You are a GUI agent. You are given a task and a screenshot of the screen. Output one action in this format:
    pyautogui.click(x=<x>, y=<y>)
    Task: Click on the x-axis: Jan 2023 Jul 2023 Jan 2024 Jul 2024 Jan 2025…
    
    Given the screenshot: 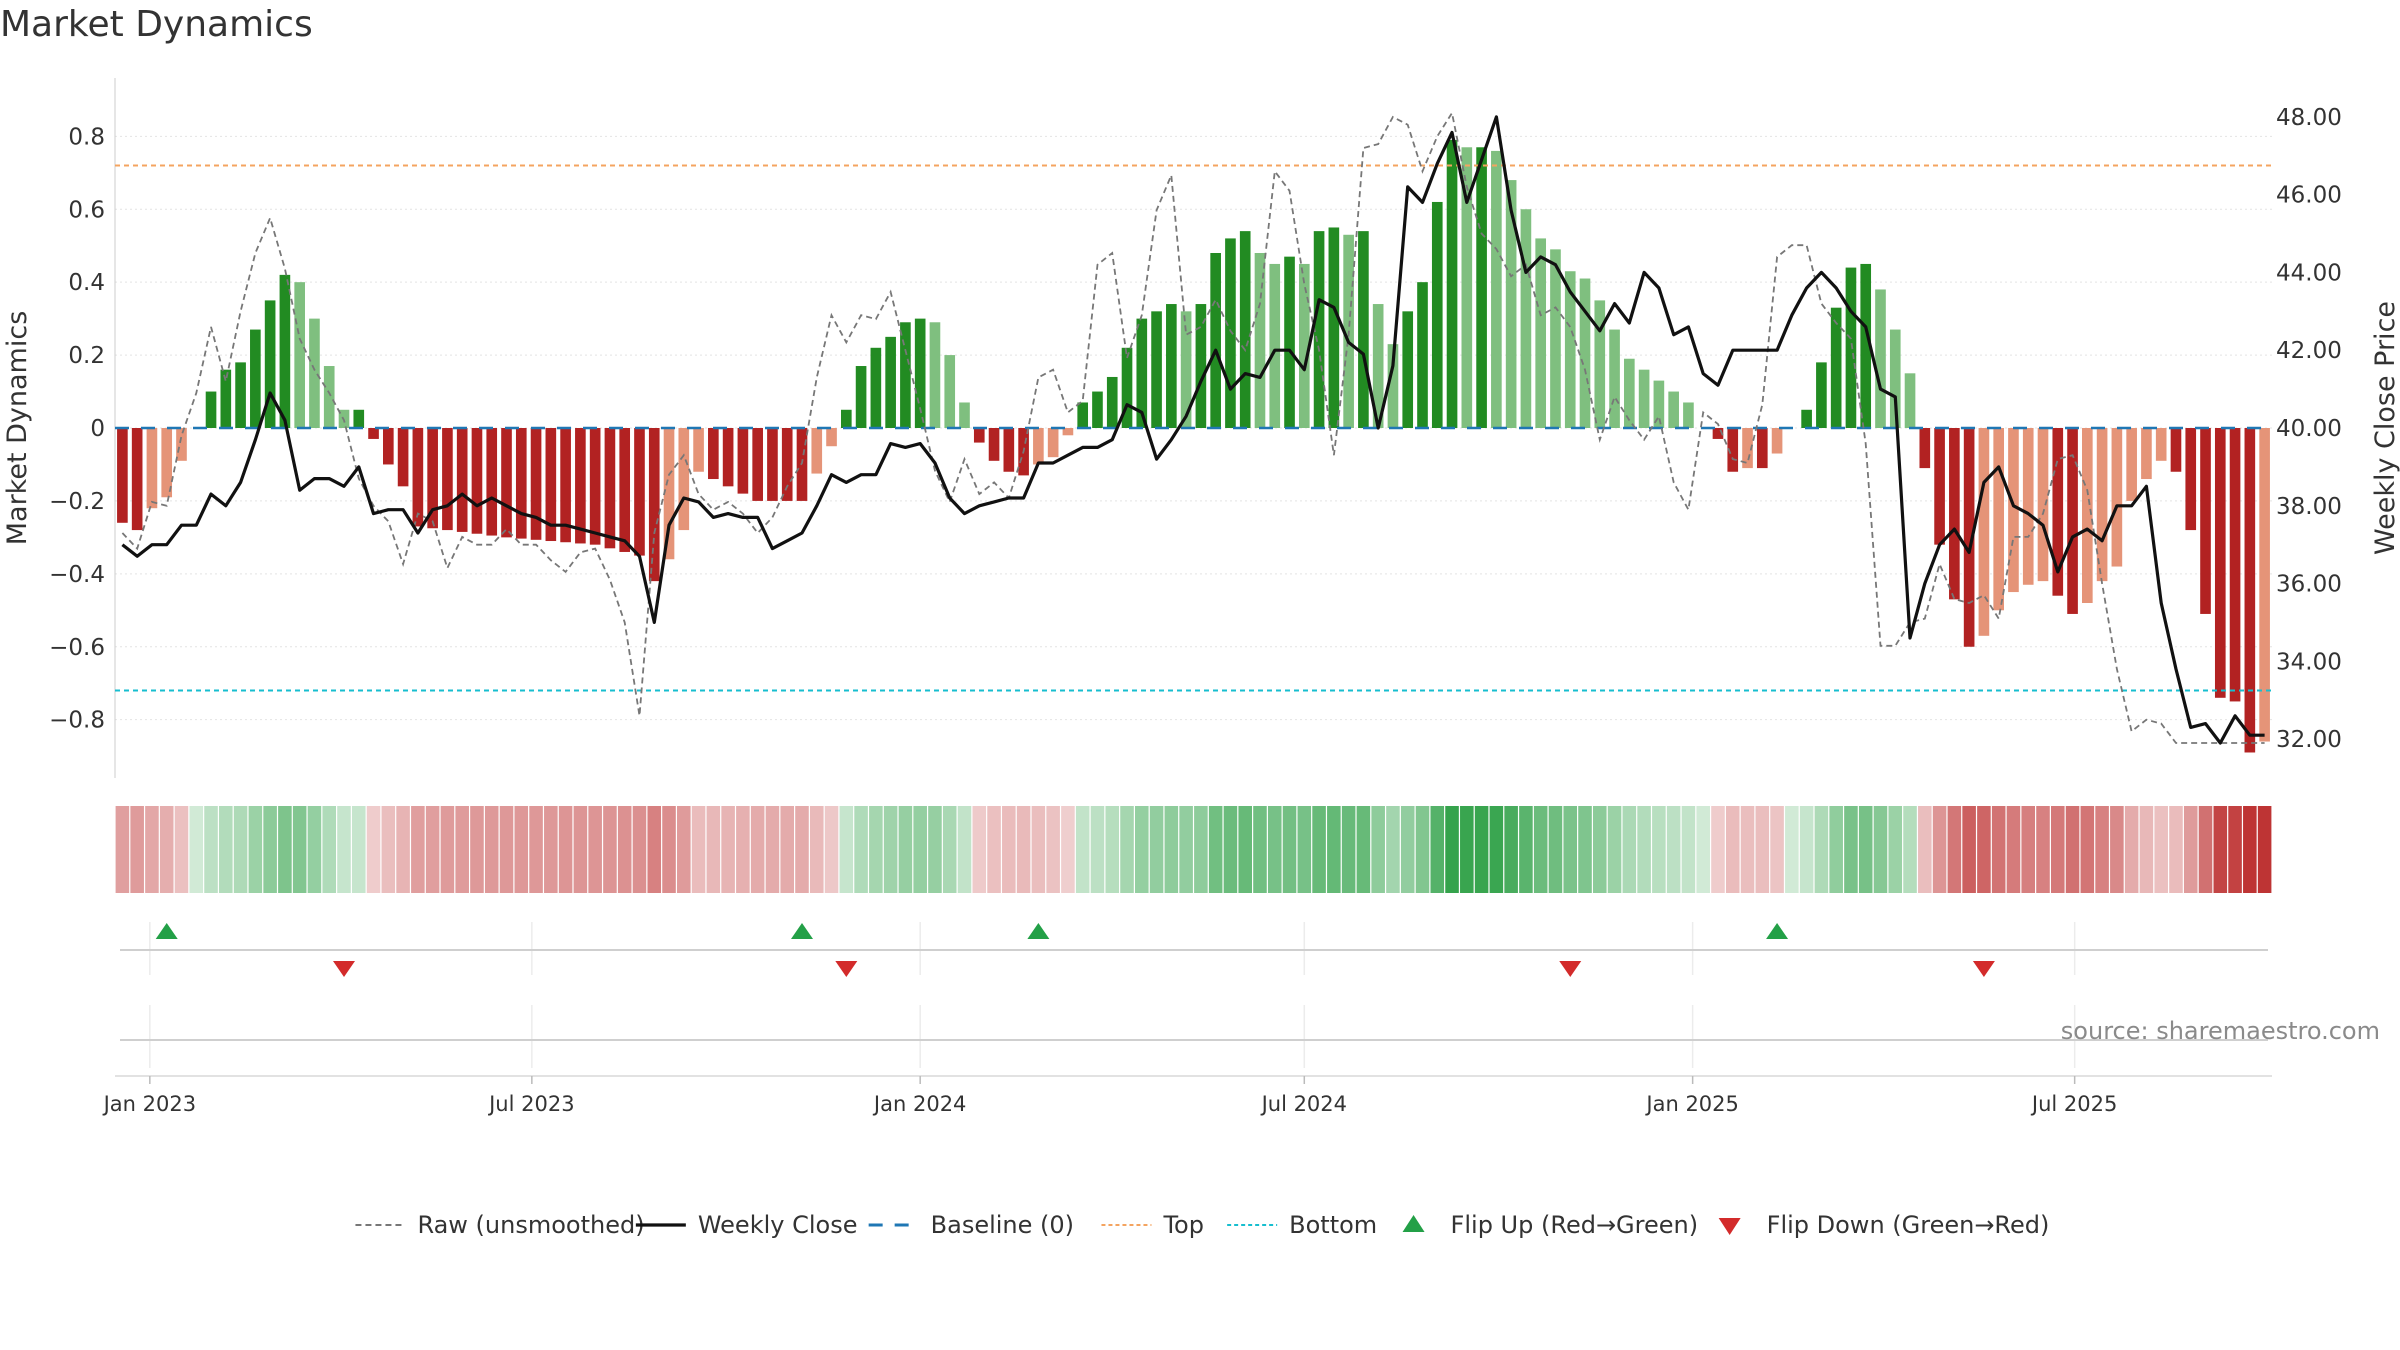 What is the action you would take?
    pyautogui.click(x=1187, y=1095)
    